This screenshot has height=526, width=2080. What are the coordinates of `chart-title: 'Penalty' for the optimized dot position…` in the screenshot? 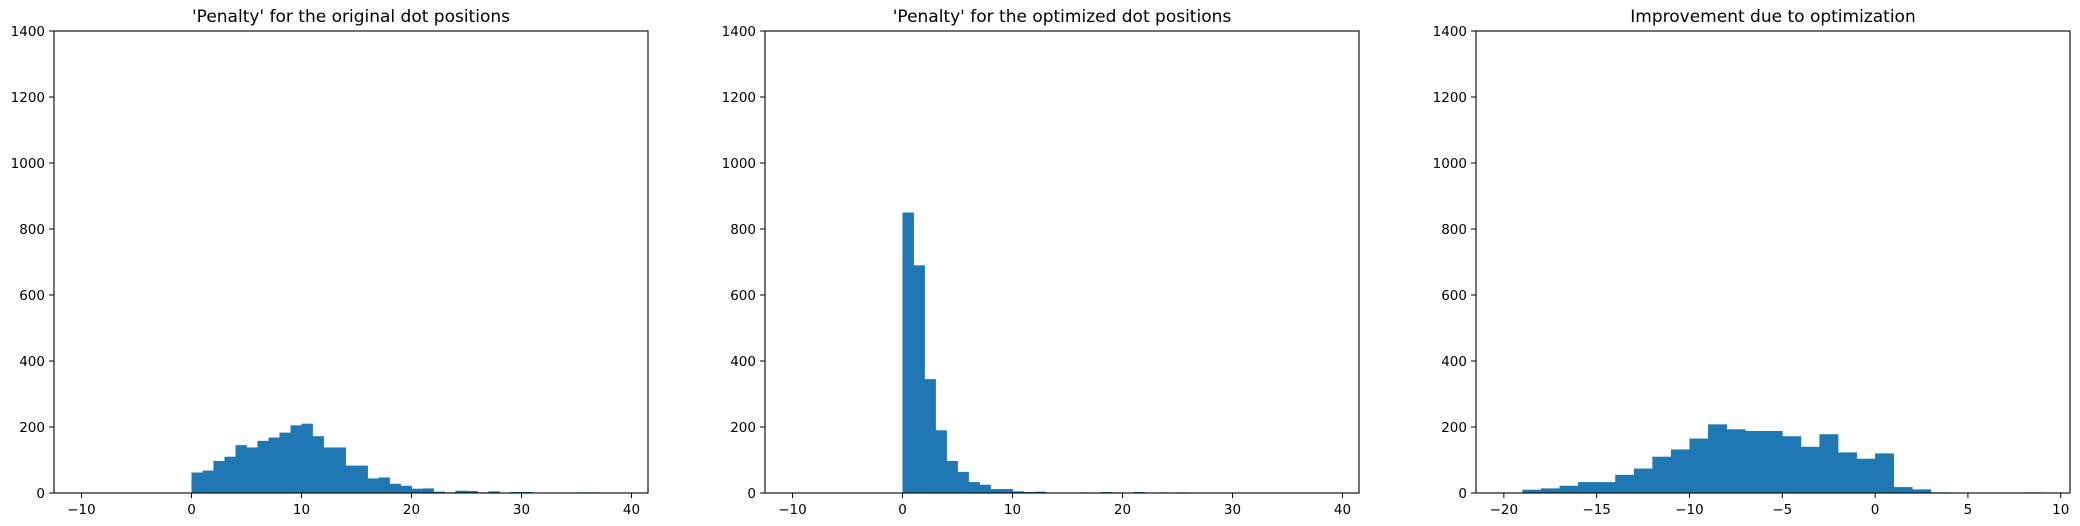 It's located at (1062, 17).